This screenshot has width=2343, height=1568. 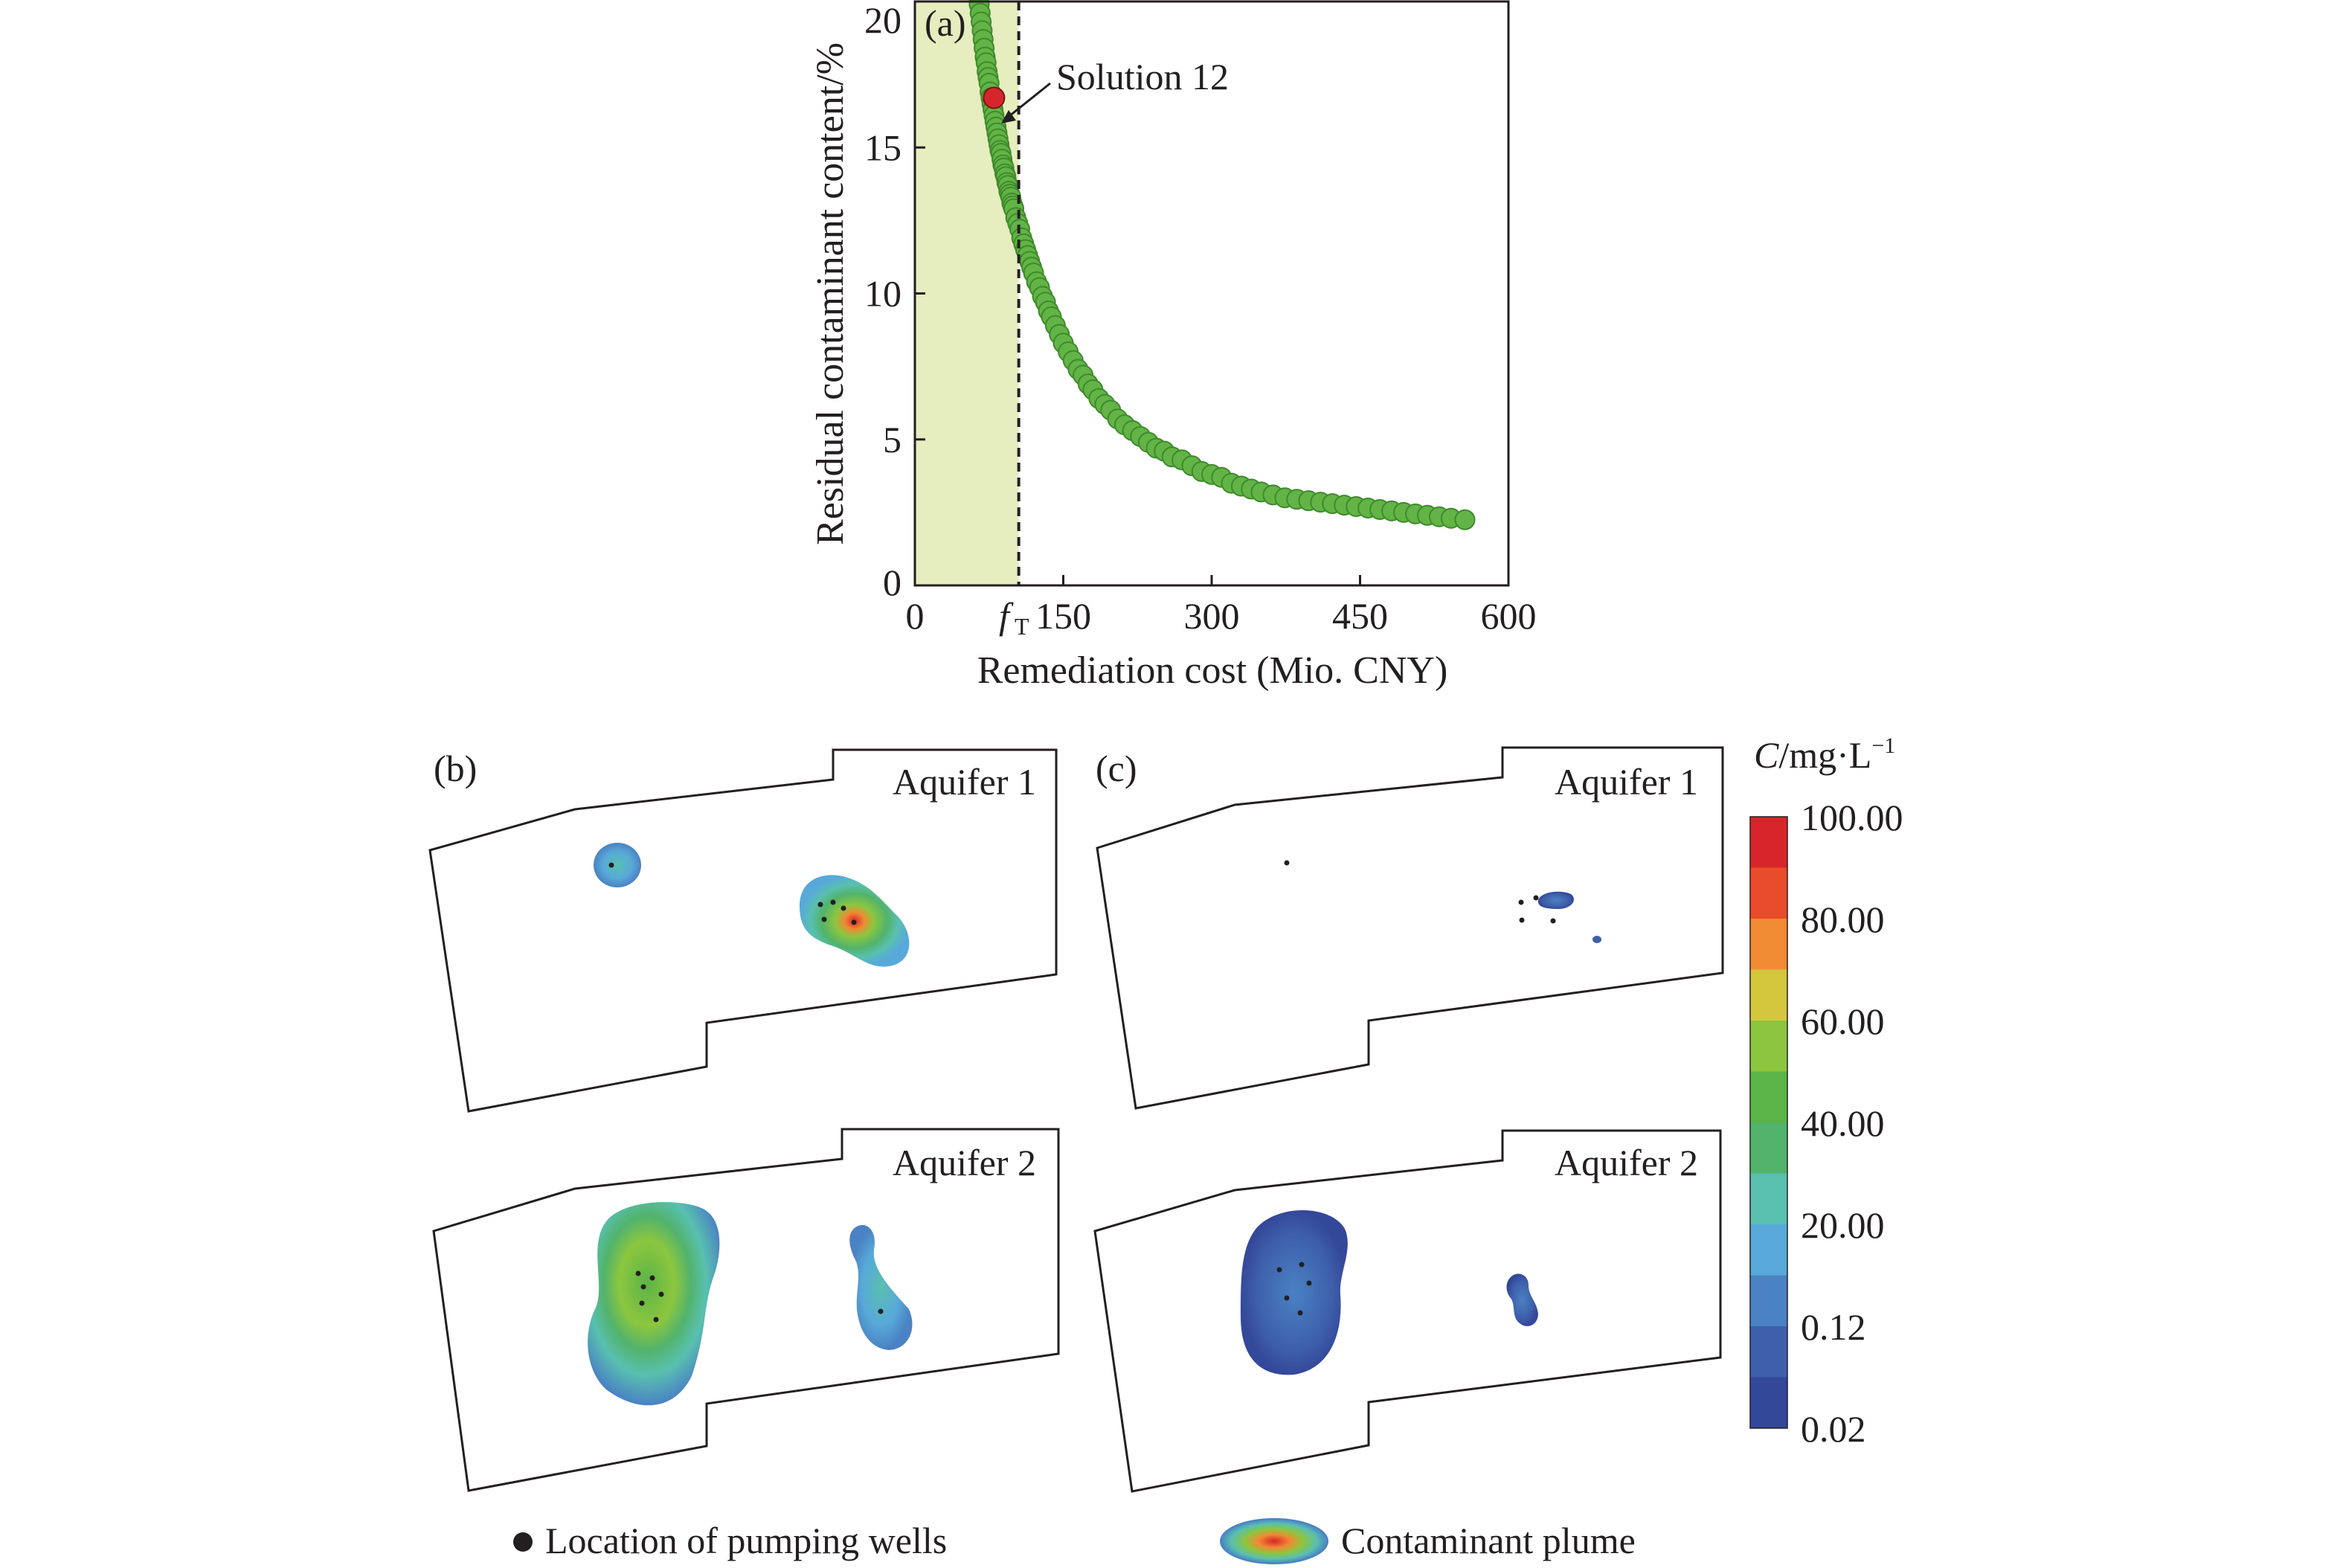 I want to click on colorbar-tick-label: 40.00, so click(x=1843, y=1123).